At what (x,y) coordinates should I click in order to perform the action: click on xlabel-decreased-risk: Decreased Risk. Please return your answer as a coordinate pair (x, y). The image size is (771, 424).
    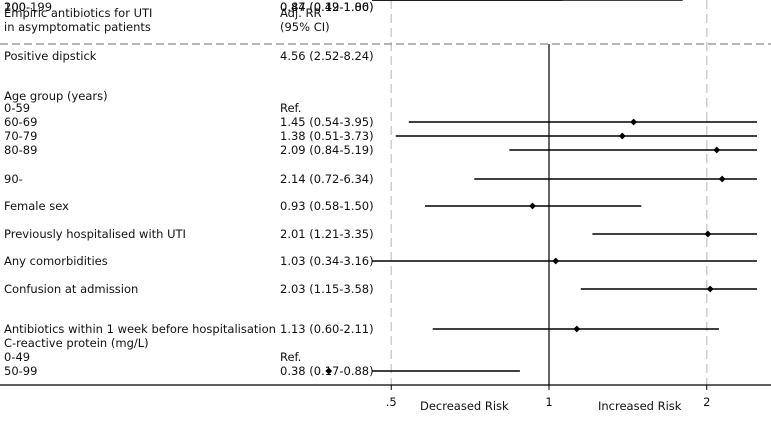
    Looking at the image, I should click on (464, 406).